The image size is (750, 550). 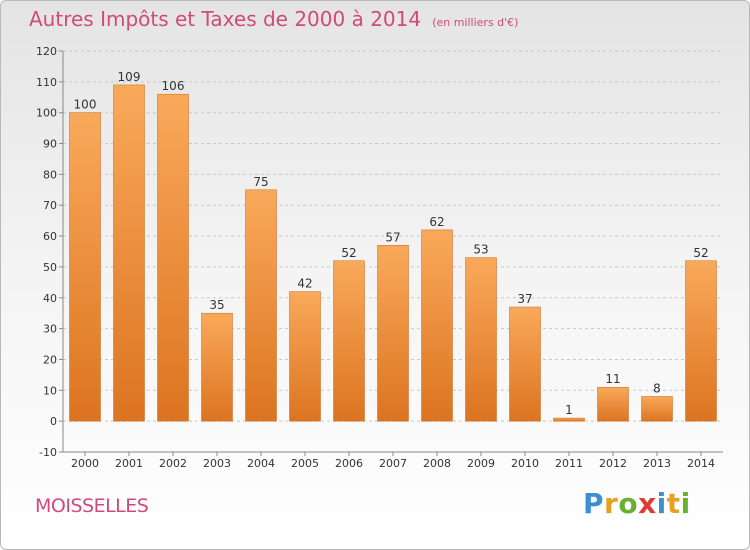 What do you see at coordinates (50, 329) in the screenshot?
I see `y-tick-label: 30` at bounding box center [50, 329].